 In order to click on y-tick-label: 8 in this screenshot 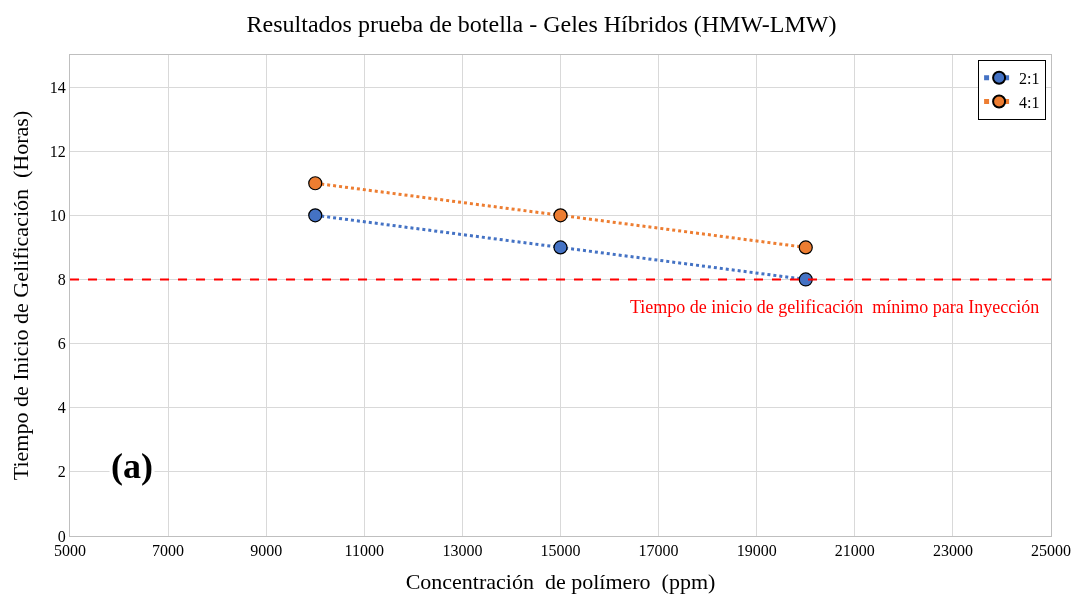, I will do `click(61, 280)`.